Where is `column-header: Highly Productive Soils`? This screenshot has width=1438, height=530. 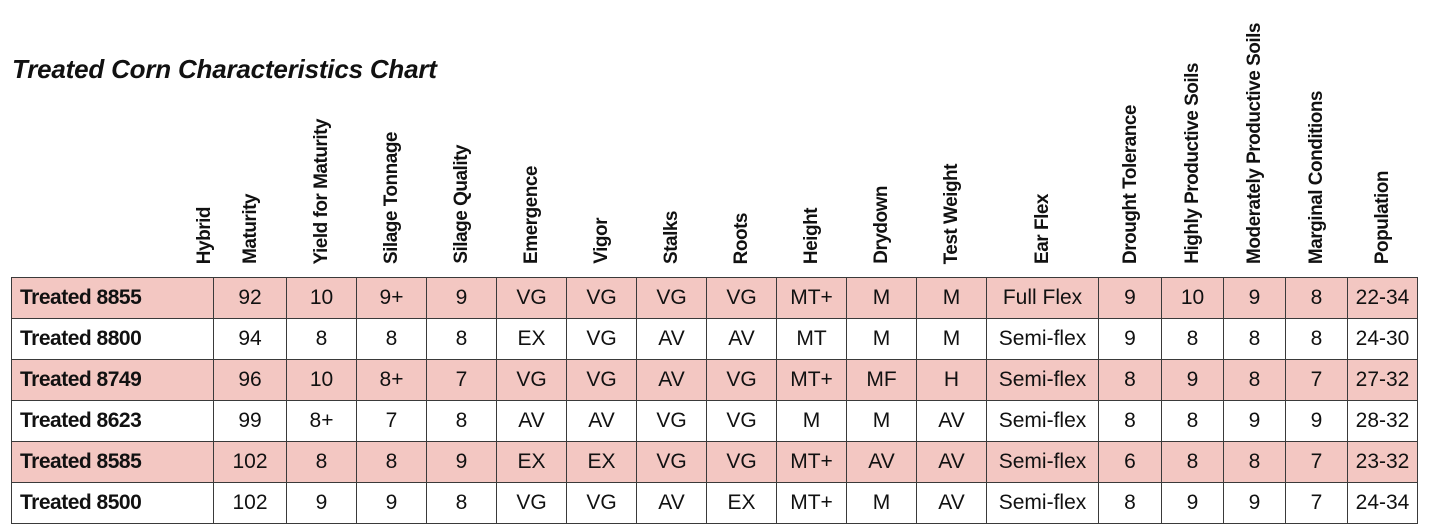
column-header: Highly Productive Soils is located at coordinates (1193, 139).